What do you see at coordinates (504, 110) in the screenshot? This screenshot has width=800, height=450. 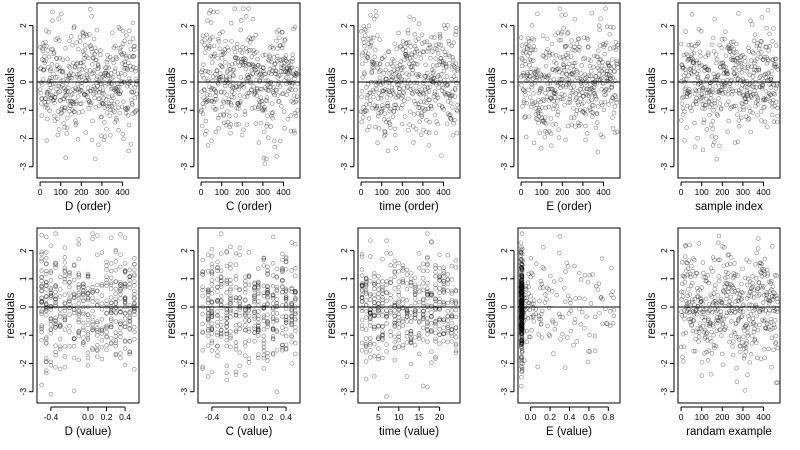 I see `y-tick-label: -1` at bounding box center [504, 110].